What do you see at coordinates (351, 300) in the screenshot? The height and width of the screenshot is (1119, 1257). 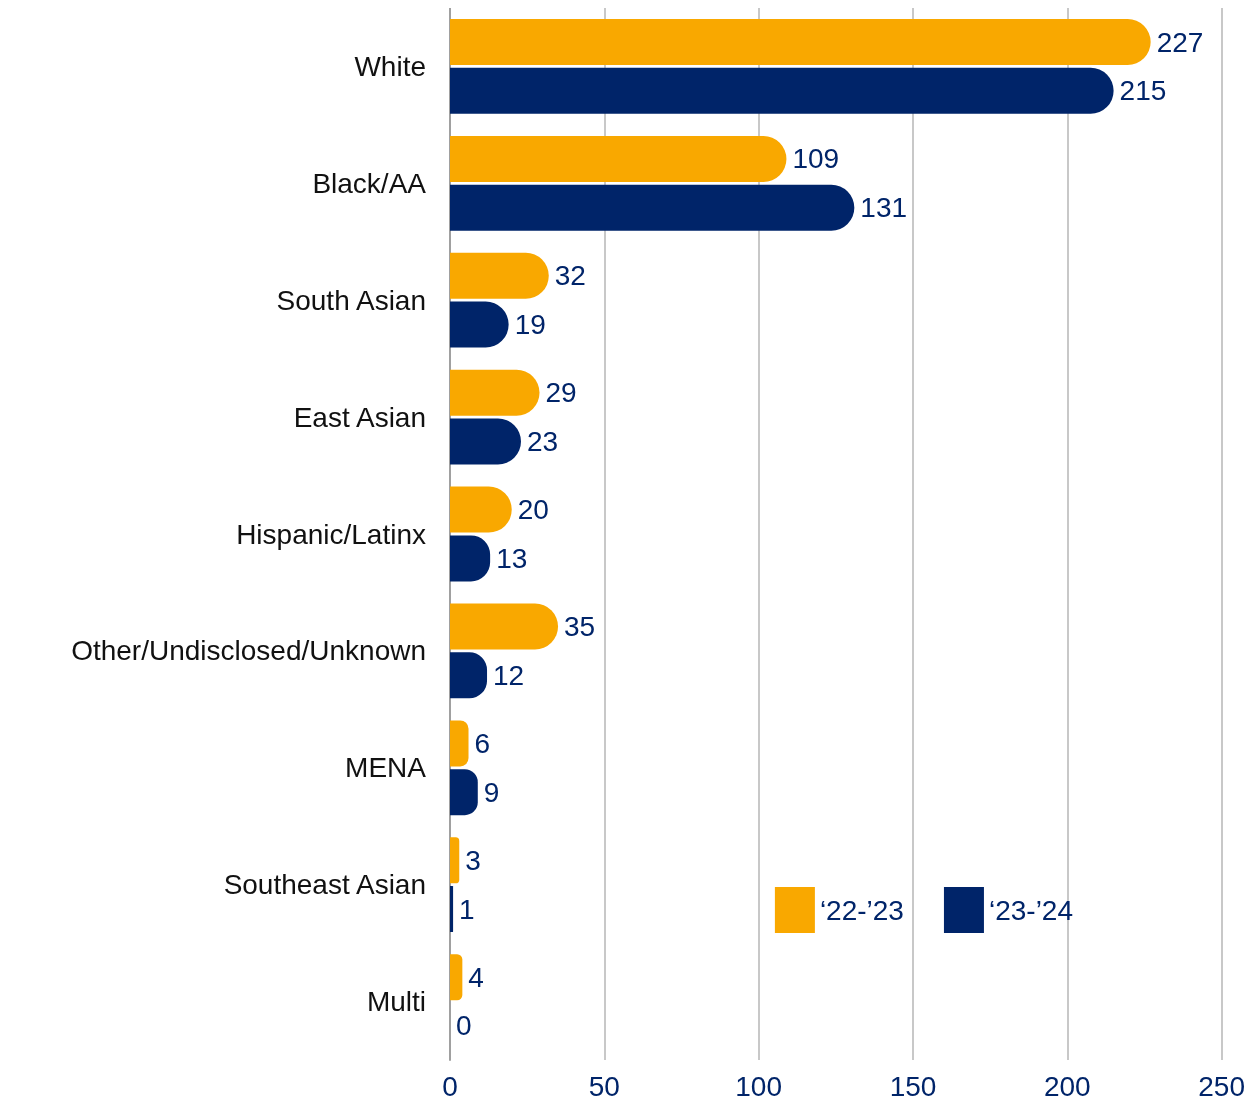 I see `y-tick-label: South Asian` at bounding box center [351, 300].